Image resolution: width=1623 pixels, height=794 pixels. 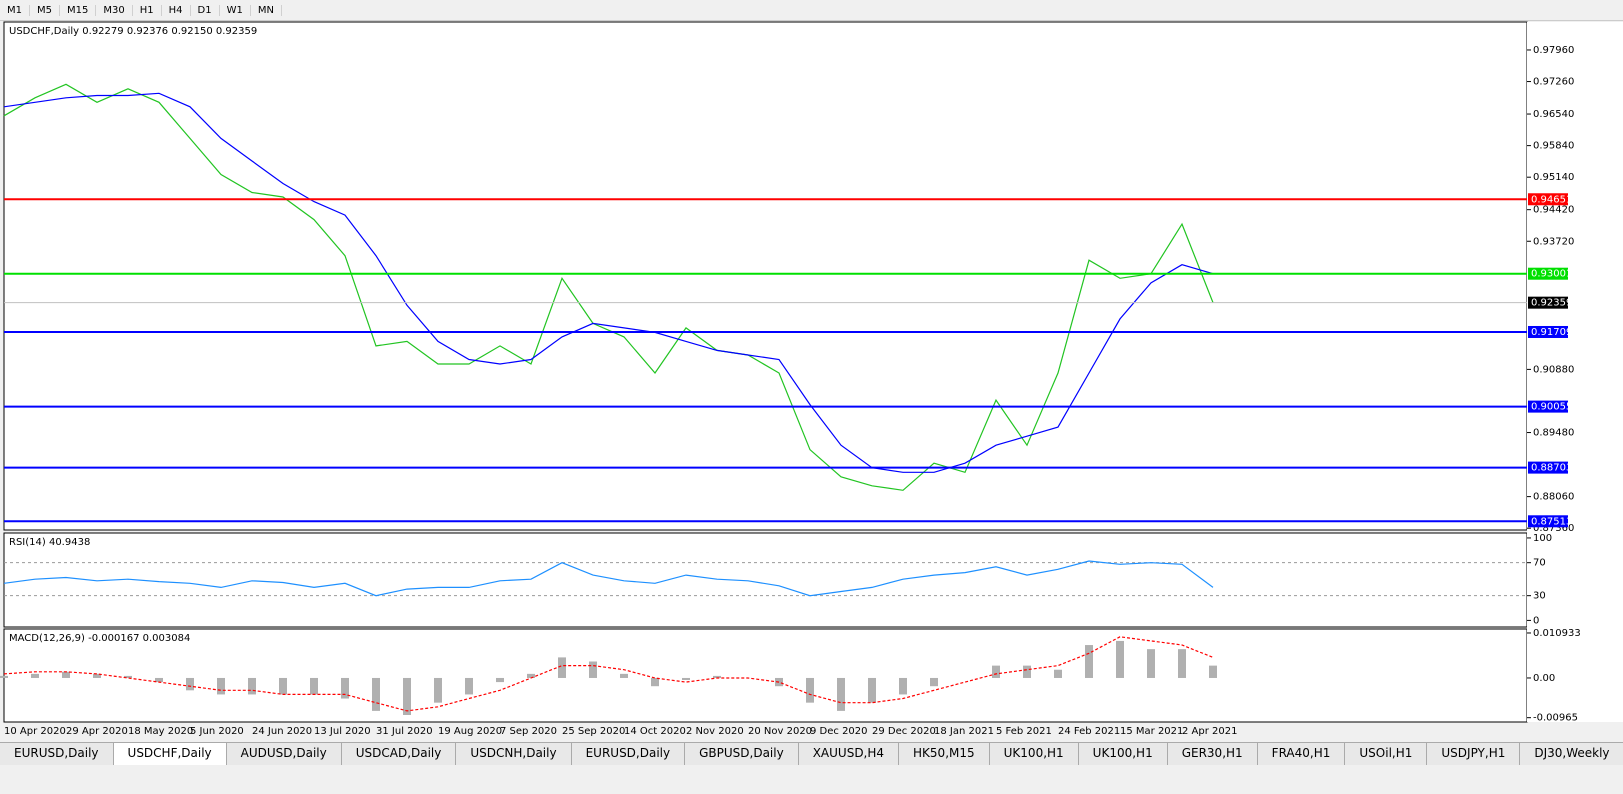 I want to click on macd-panel, so click(x=765, y=675).